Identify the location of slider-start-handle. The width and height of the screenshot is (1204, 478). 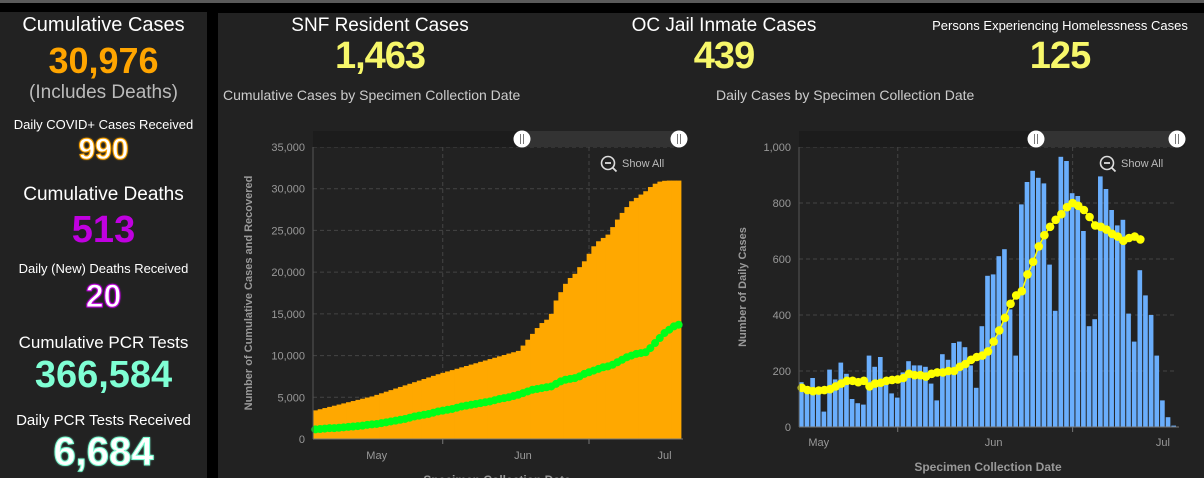
(1036, 139).